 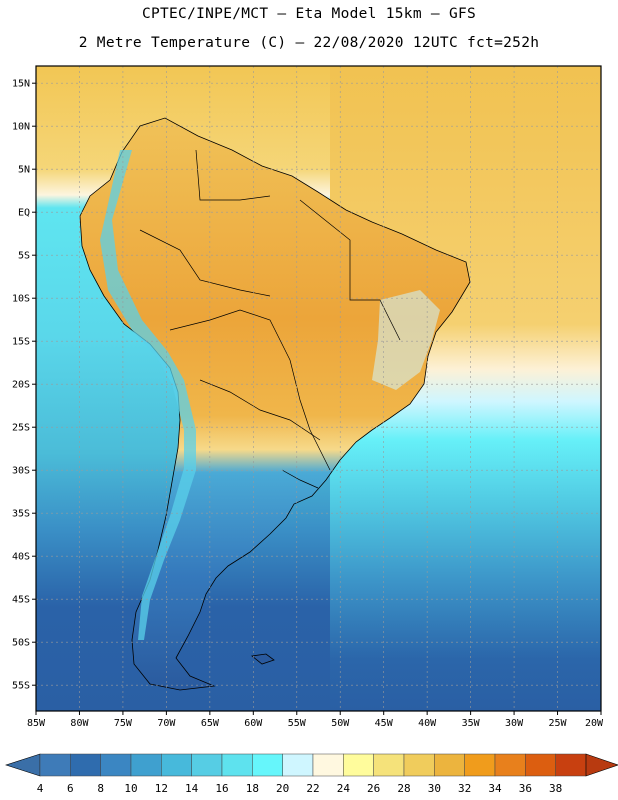 I want to click on colorbar-label: 20, so click(x=282, y=788).